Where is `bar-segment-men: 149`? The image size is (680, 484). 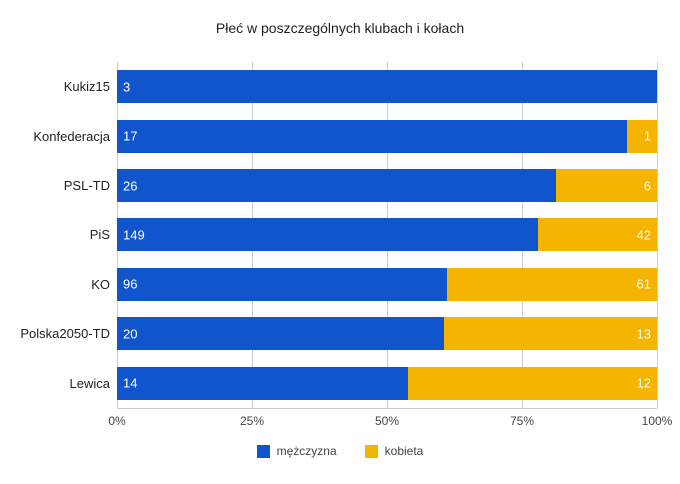 bar-segment-men: 149 is located at coordinates (328, 235).